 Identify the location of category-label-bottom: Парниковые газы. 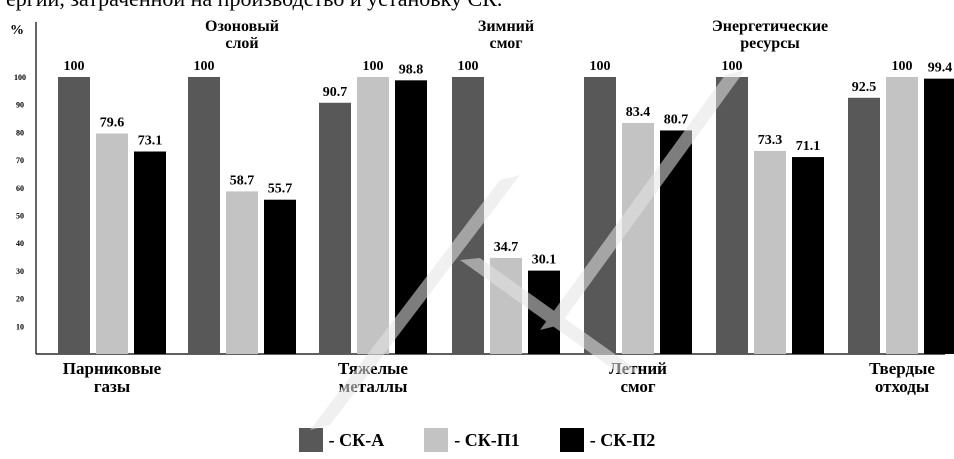
(112, 377).